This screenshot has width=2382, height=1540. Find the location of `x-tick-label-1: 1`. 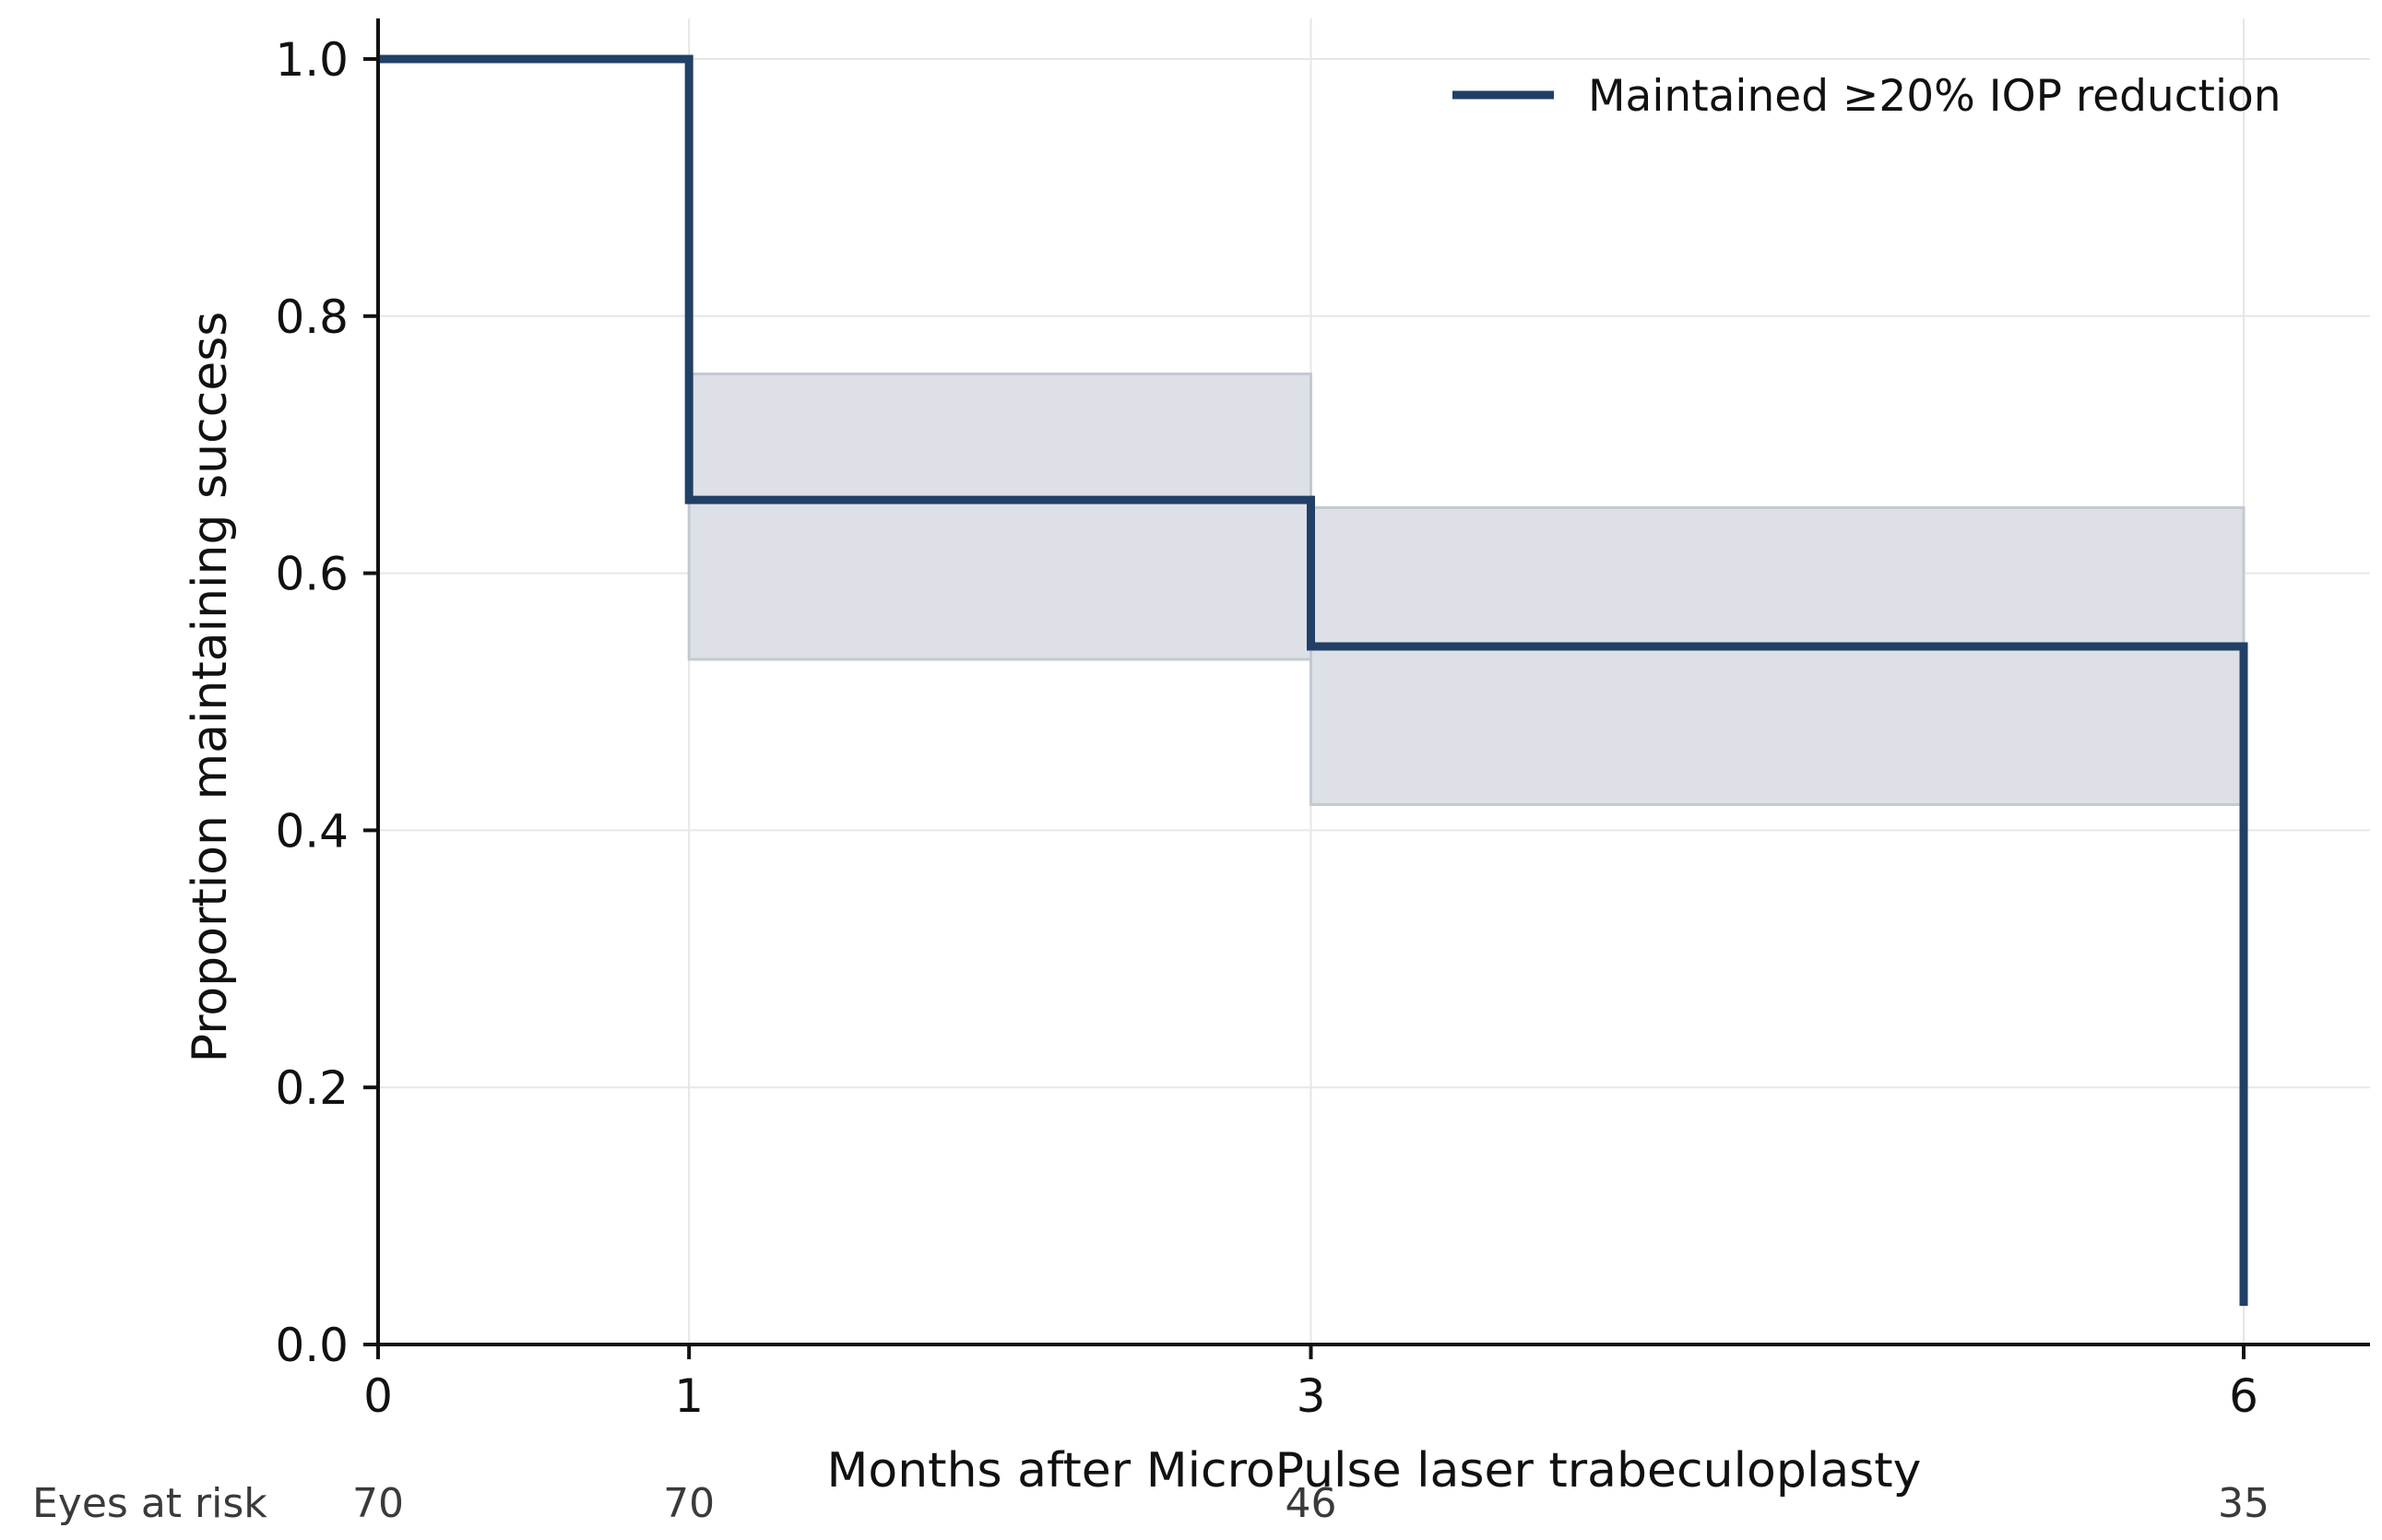

x-tick-label-1: 1 is located at coordinates (689, 1396).